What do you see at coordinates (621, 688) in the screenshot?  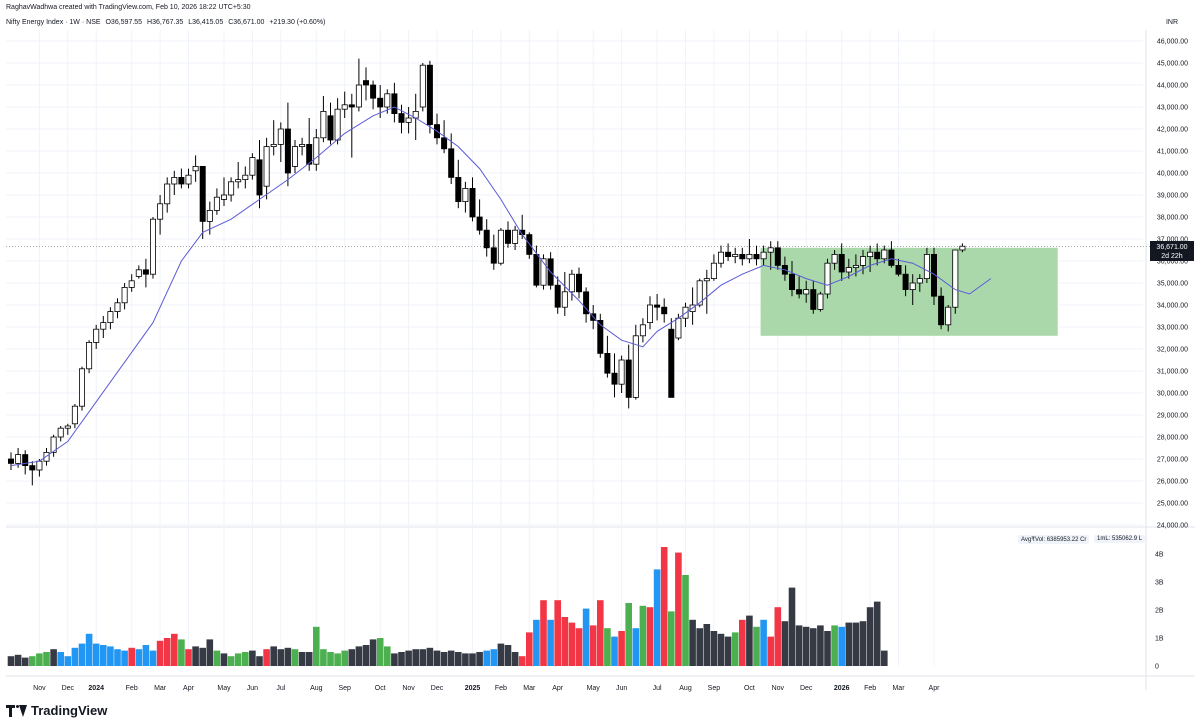 I see `time-tick-label: Jun` at bounding box center [621, 688].